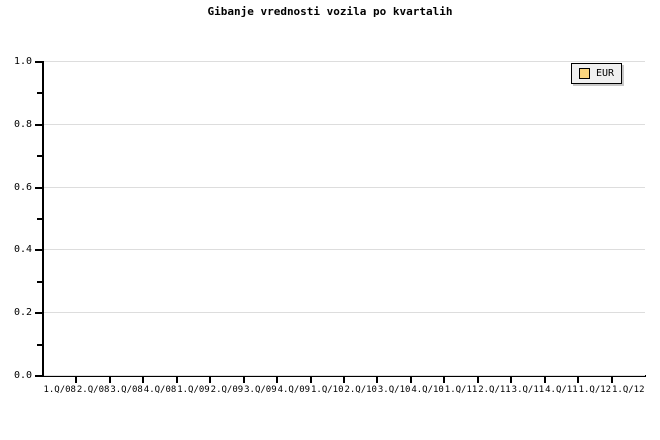 This screenshot has width=660, height=440. I want to click on x-axis-label: 4.Q/09, so click(294, 390).